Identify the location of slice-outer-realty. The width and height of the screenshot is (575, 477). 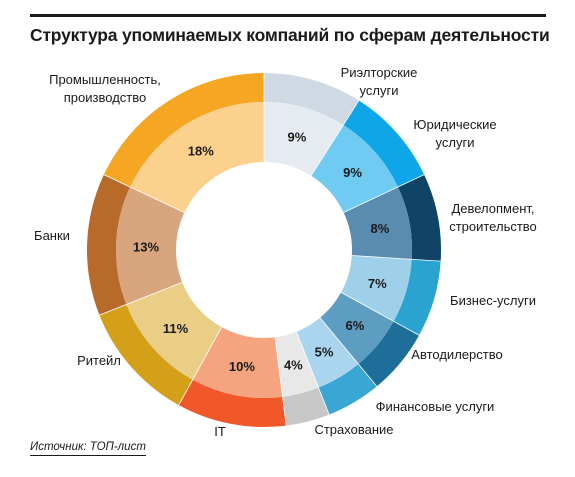
(311, 99).